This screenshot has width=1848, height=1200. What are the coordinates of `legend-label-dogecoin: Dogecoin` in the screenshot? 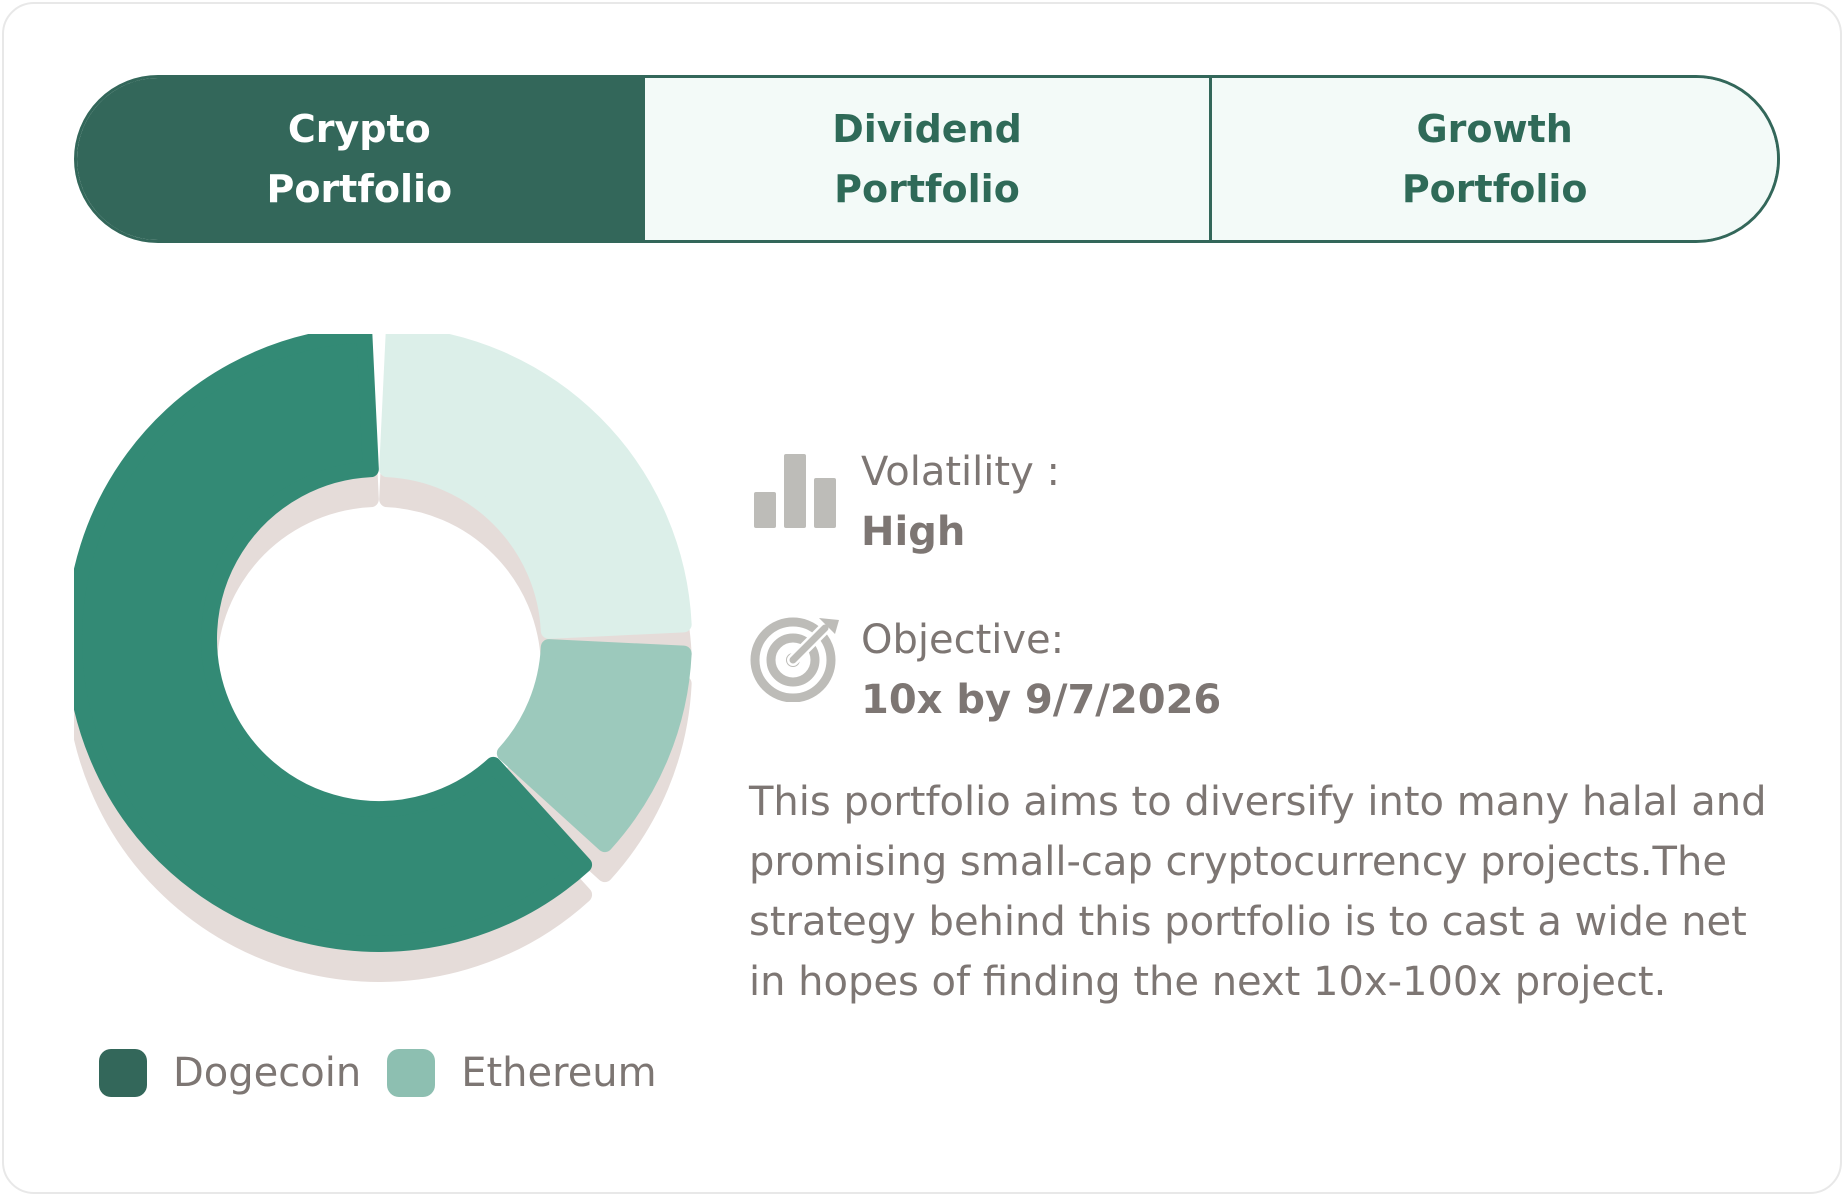 It's located at (267, 1073).